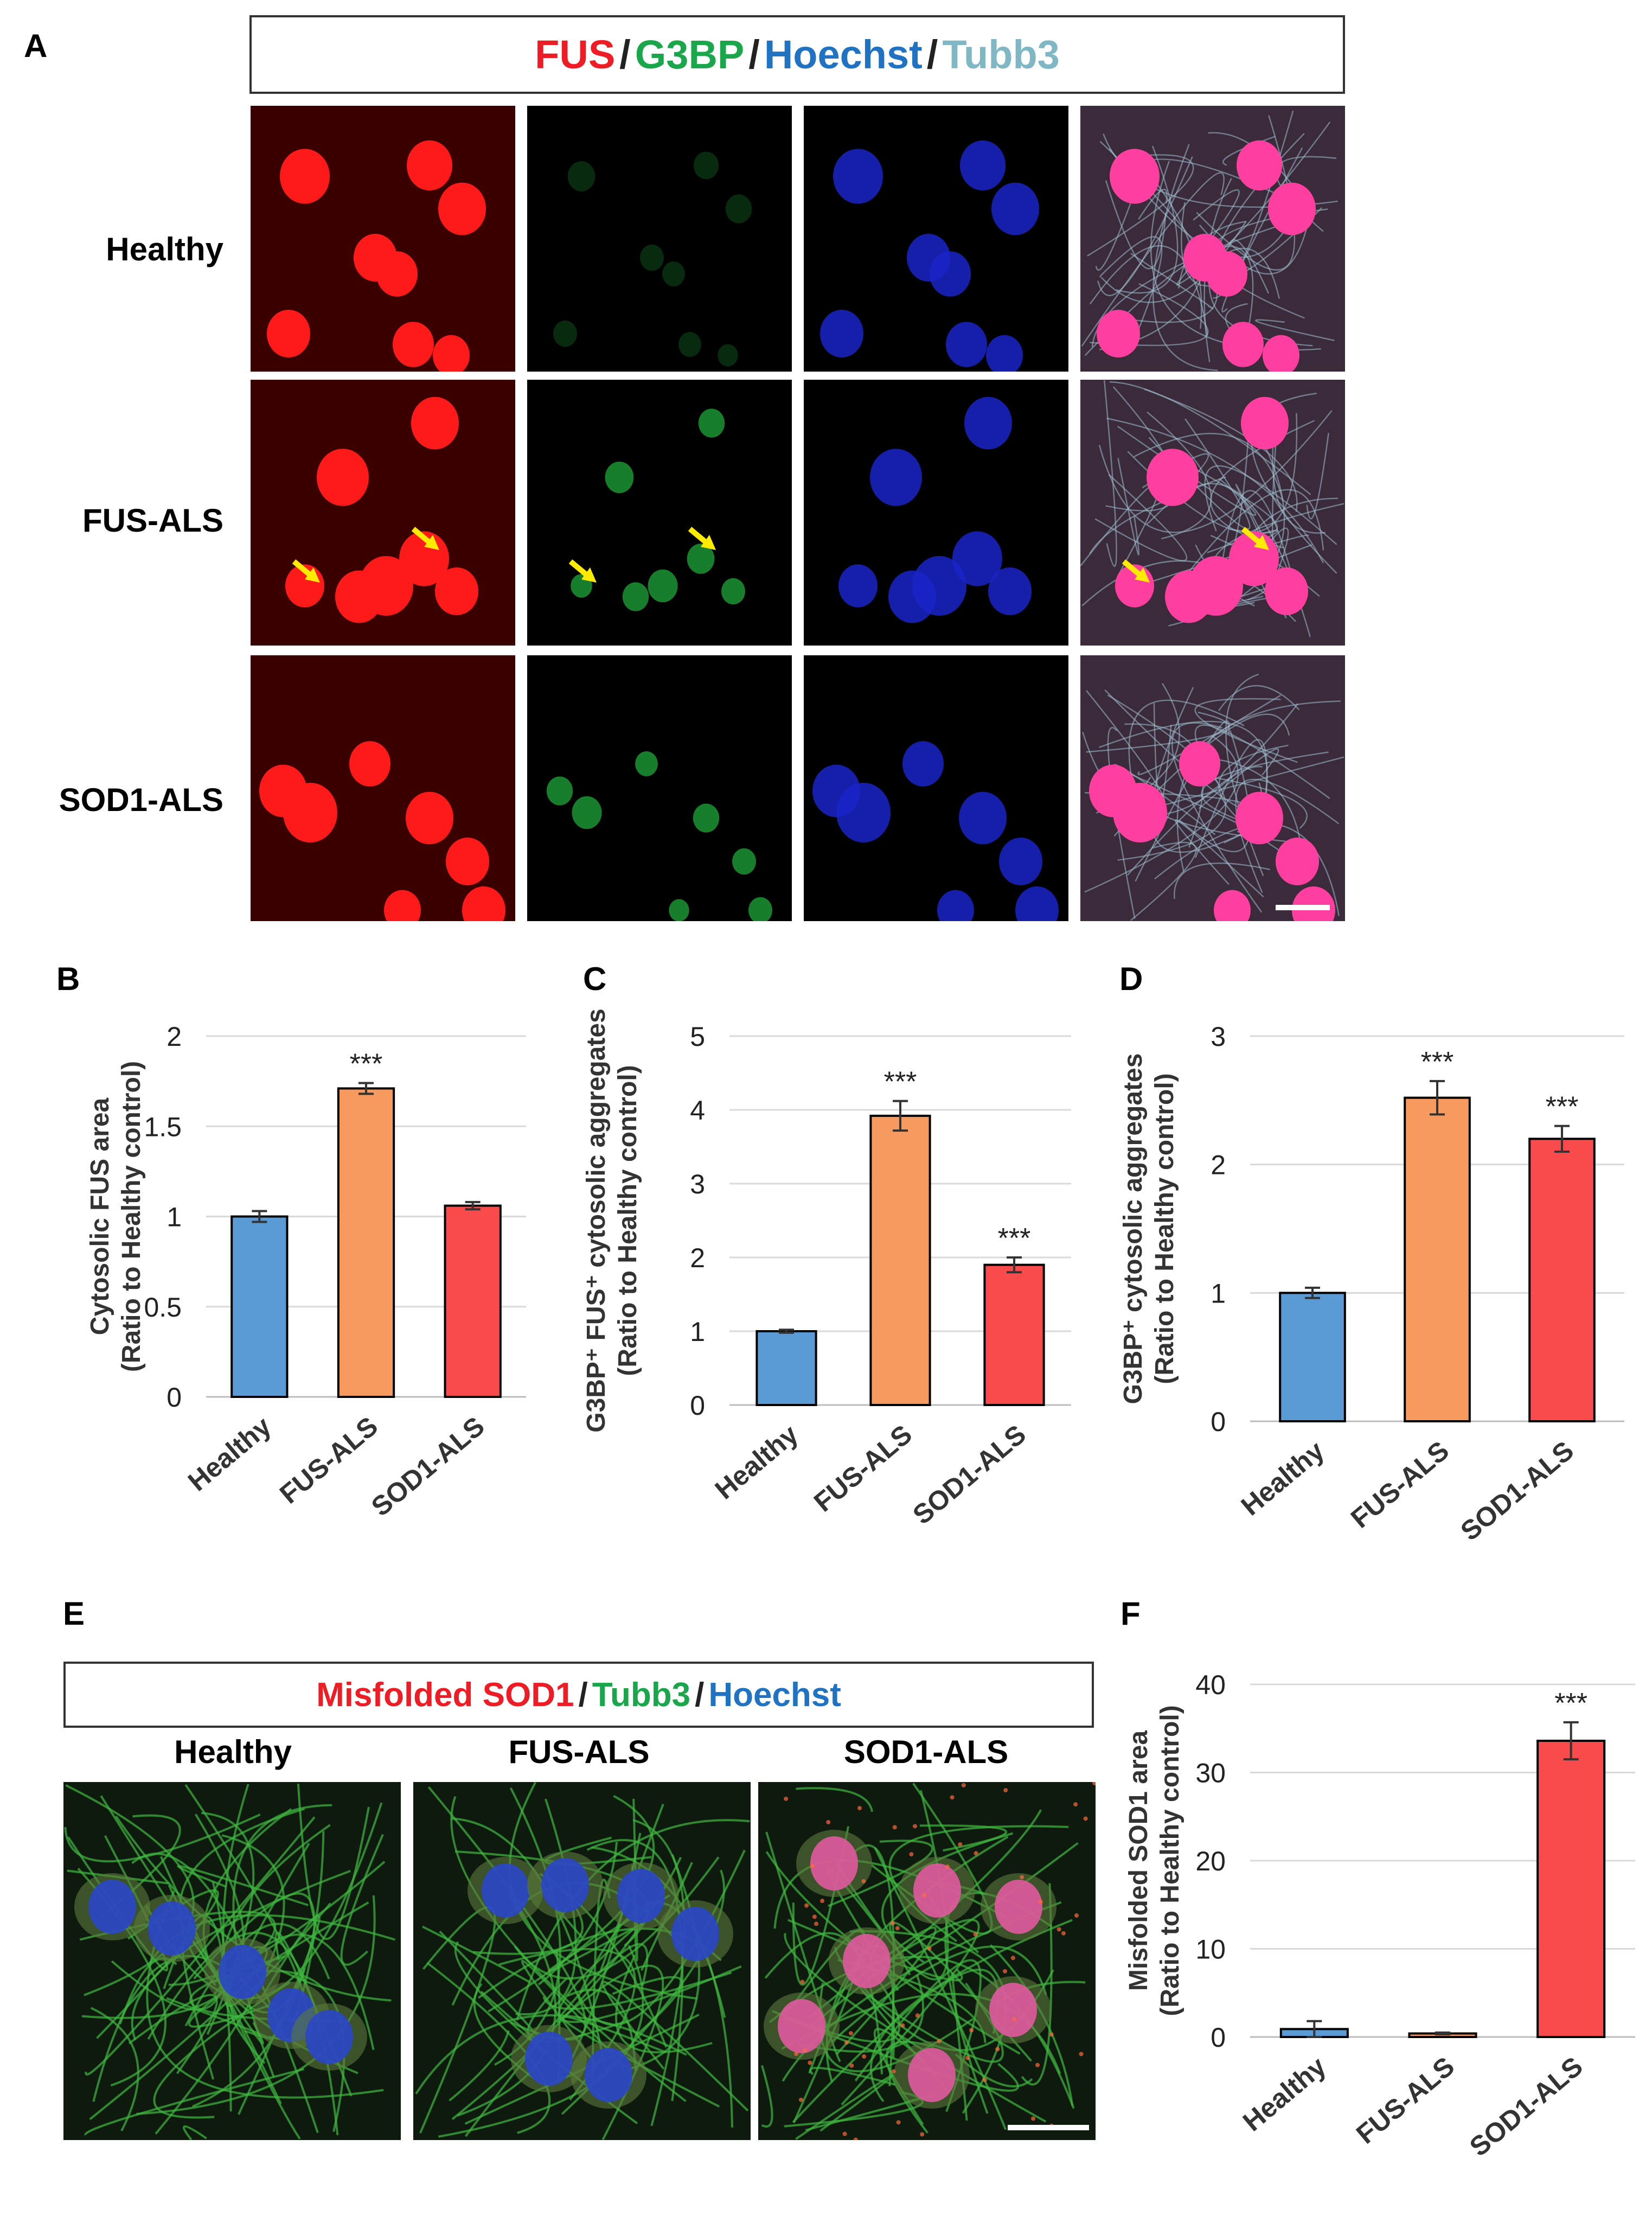 This screenshot has height=2216, width=1652. What do you see at coordinates (1212, 239) in the screenshot?
I see `micrograph-healthy-merged` at bounding box center [1212, 239].